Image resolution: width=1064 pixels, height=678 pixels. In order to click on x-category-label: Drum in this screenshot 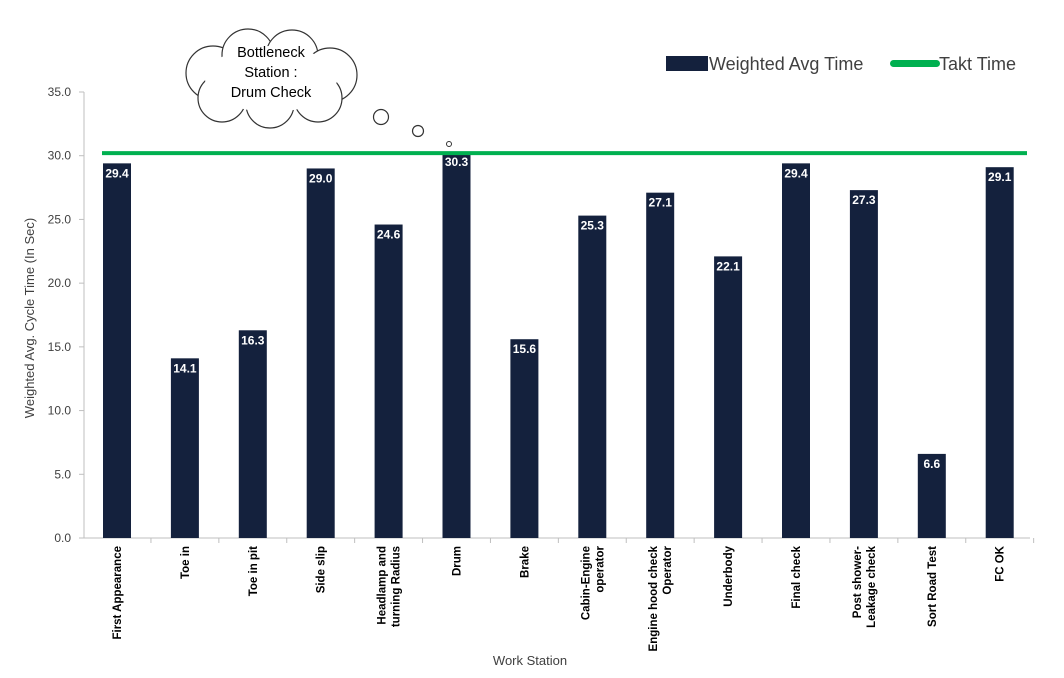, I will do `click(458, 561)`.